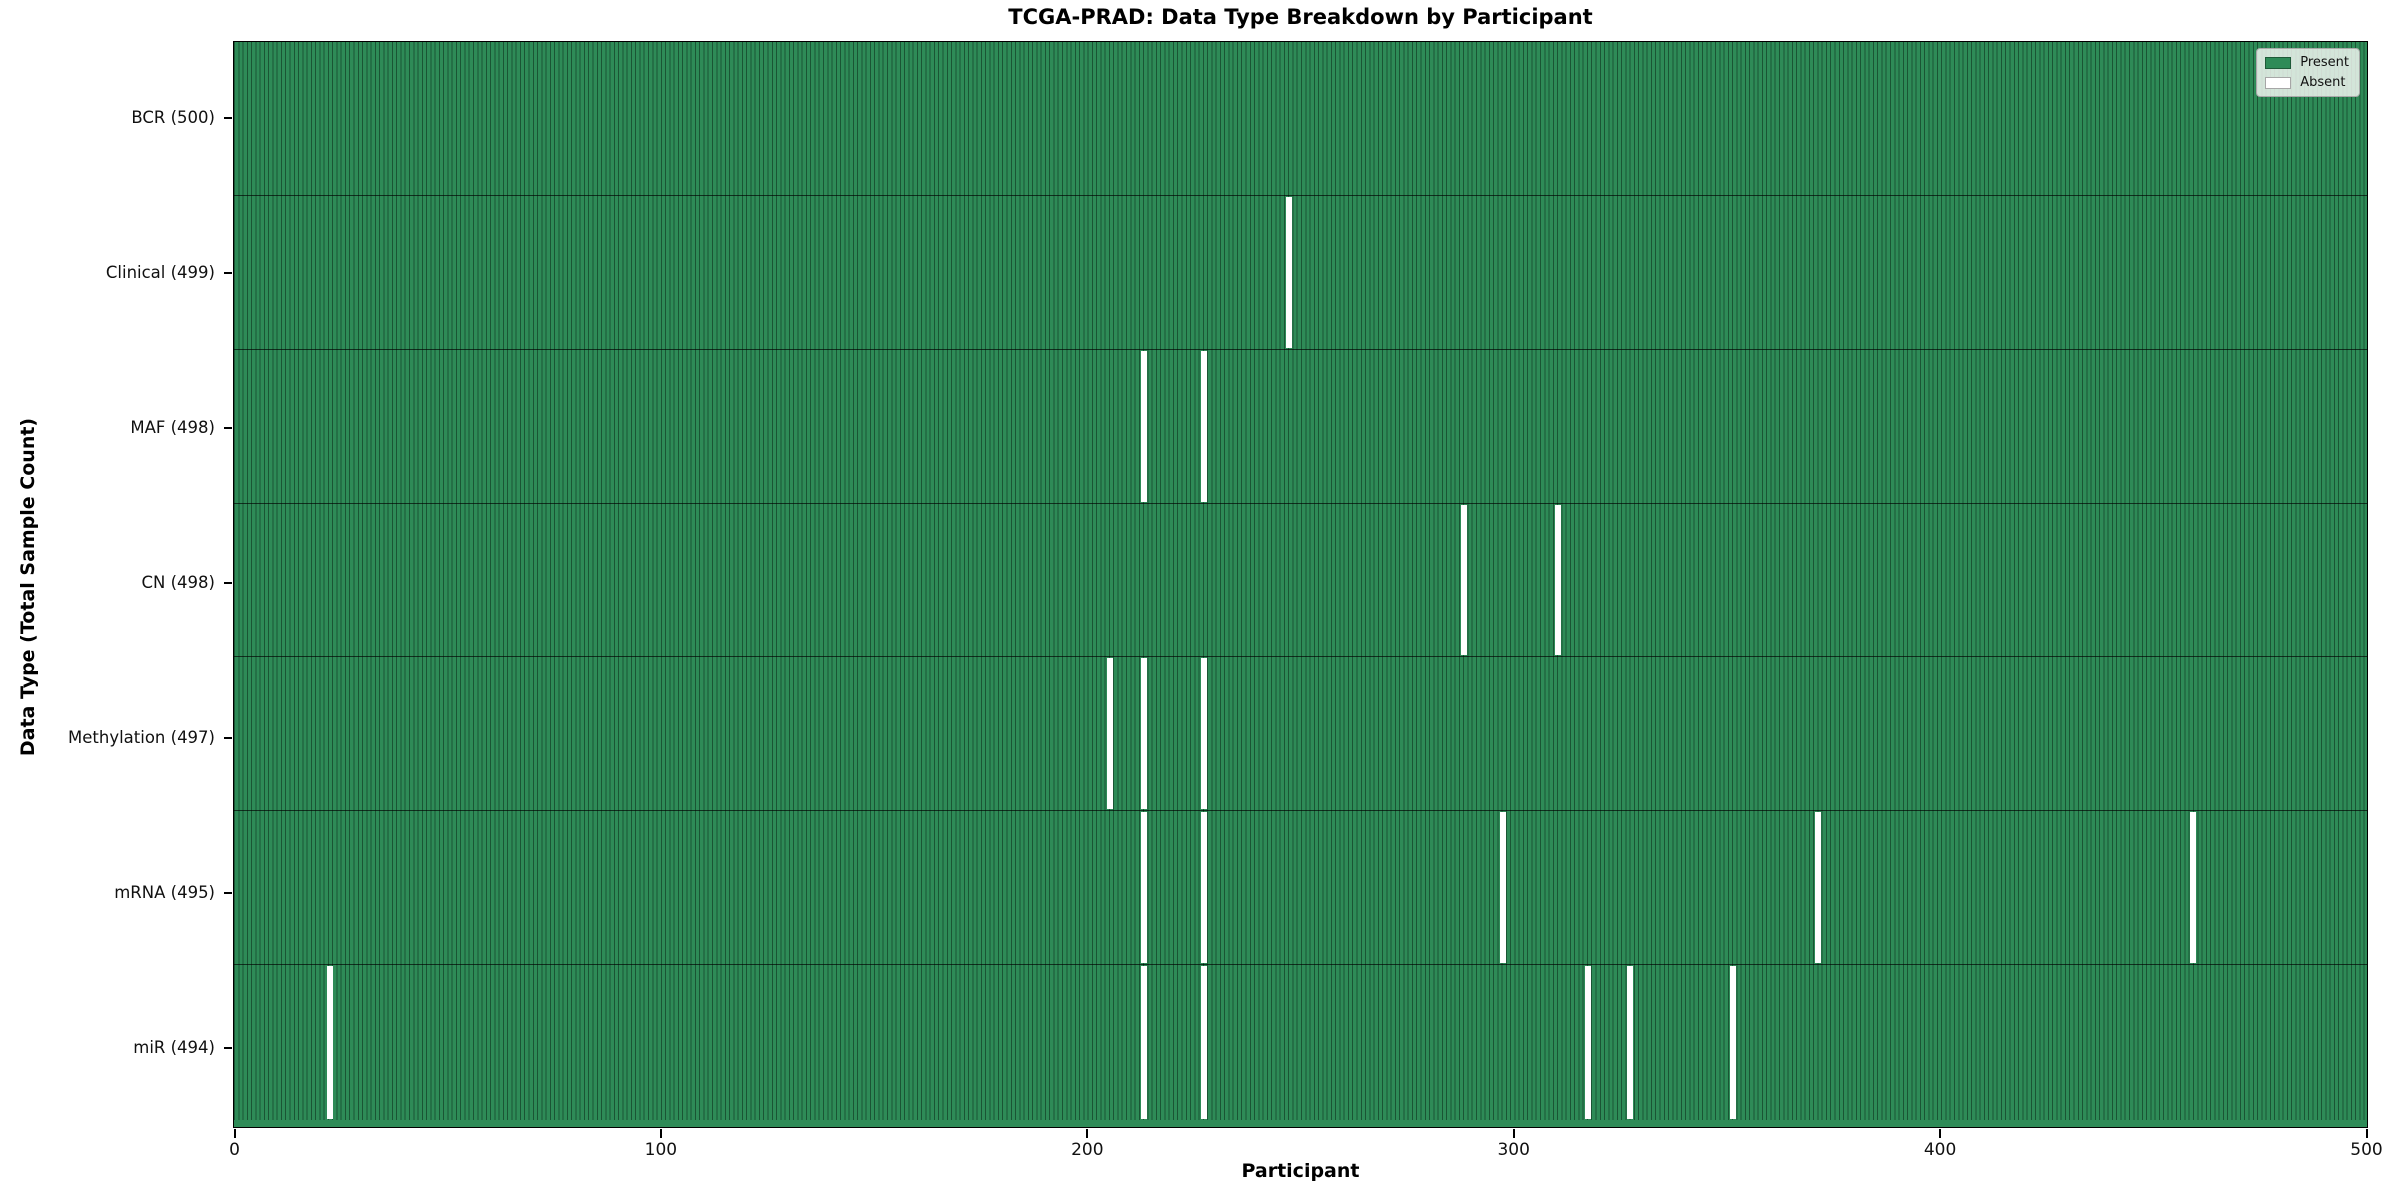 Image resolution: width=2400 pixels, height=1200 pixels. Describe the element at coordinates (2324, 62) in the screenshot. I see `legend-label-present: Present` at that location.